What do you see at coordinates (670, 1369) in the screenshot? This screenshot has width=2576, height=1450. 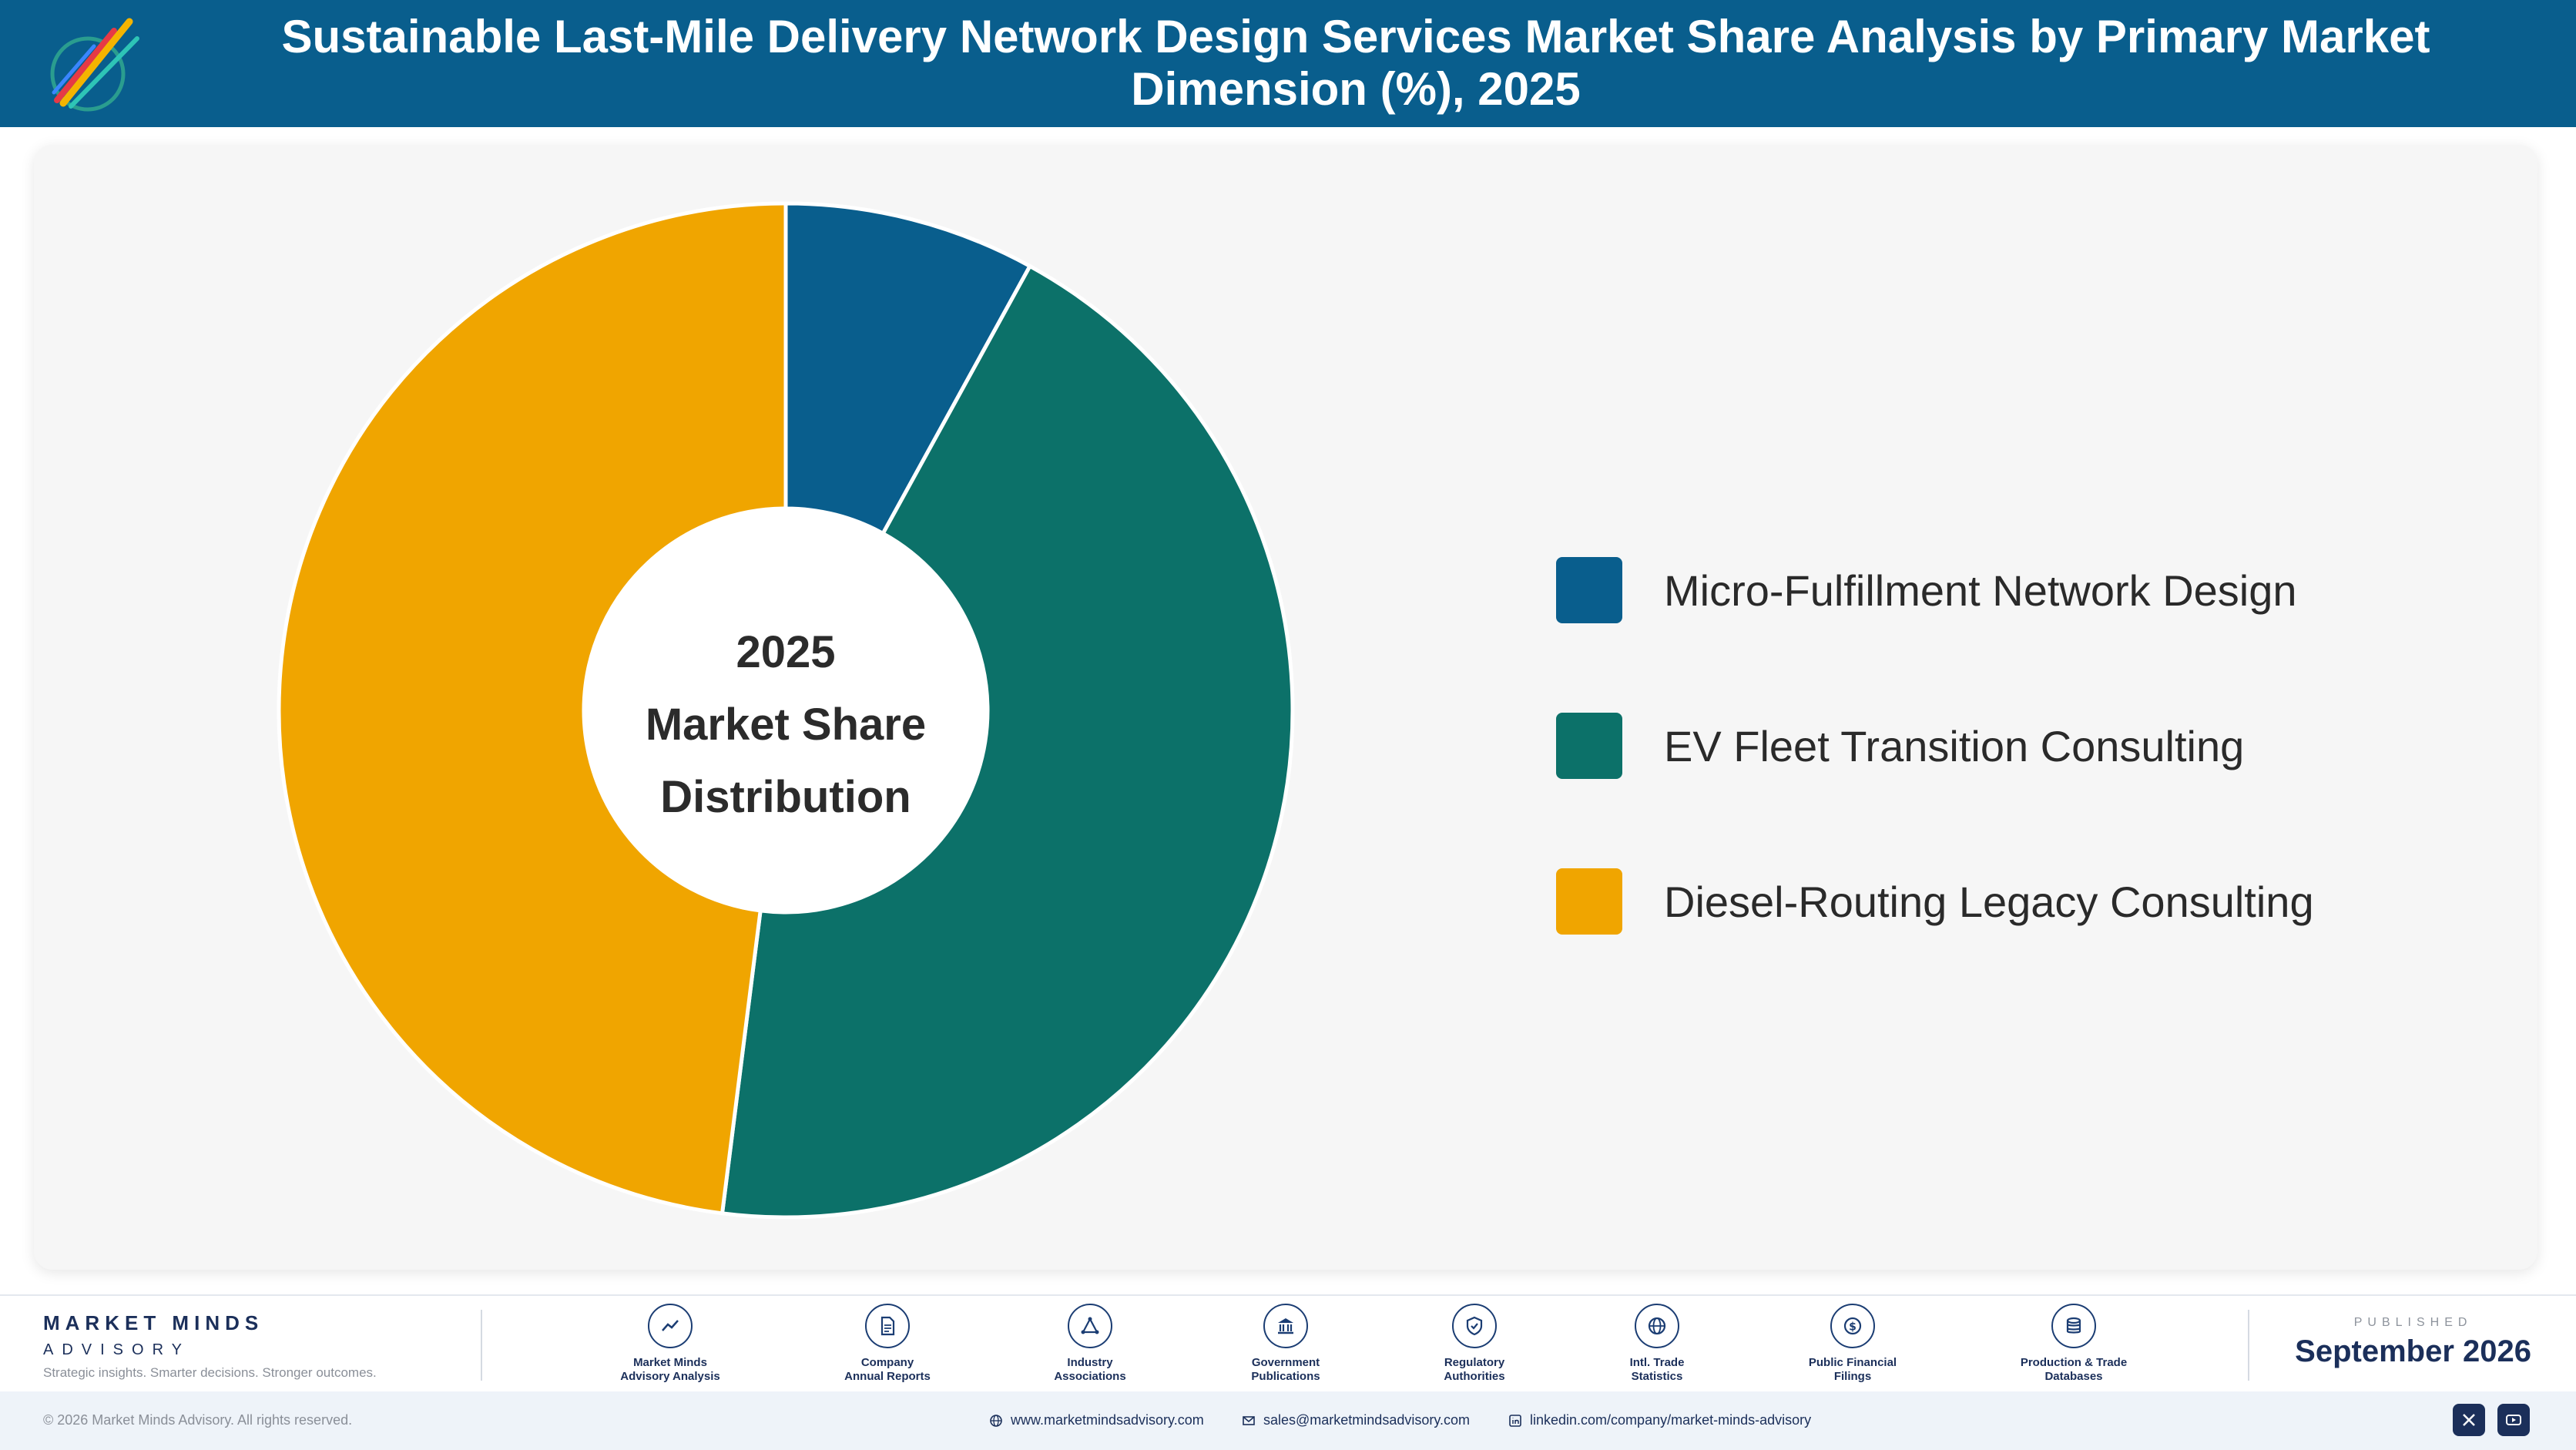 I see `source-label: Market Minds Advisory Analysis` at bounding box center [670, 1369].